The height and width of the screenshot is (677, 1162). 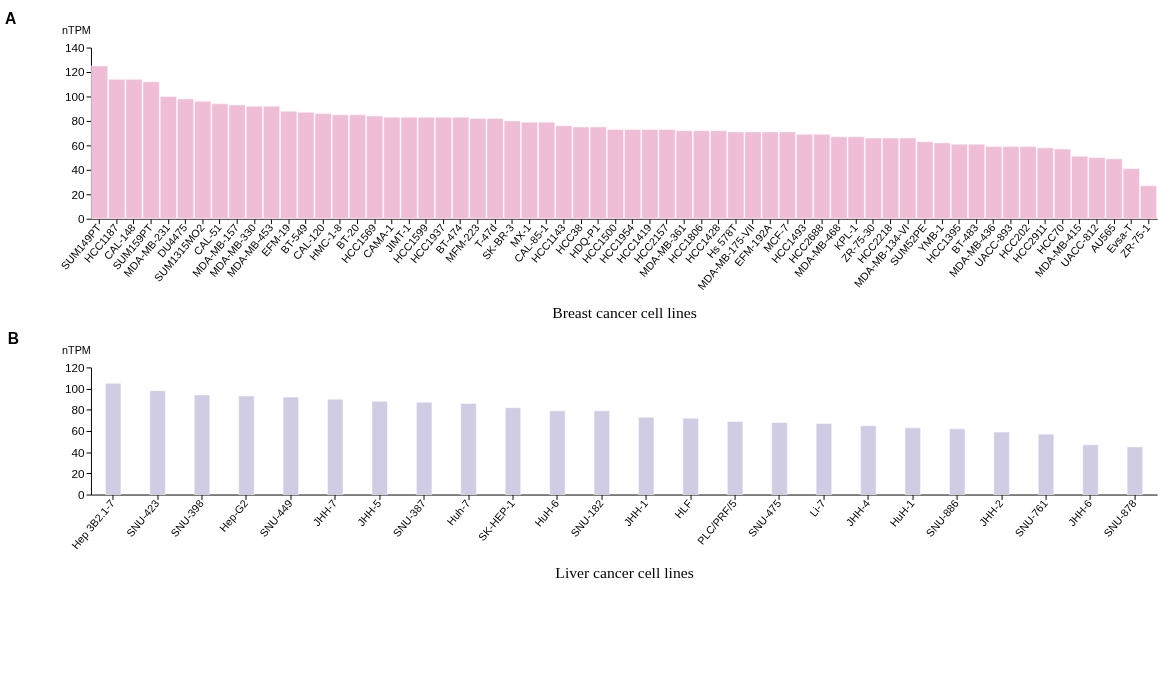 What do you see at coordinates (624, 572) in the screenshot?
I see `x-axis-title: Liver cancer cell lines` at bounding box center [624, 572].